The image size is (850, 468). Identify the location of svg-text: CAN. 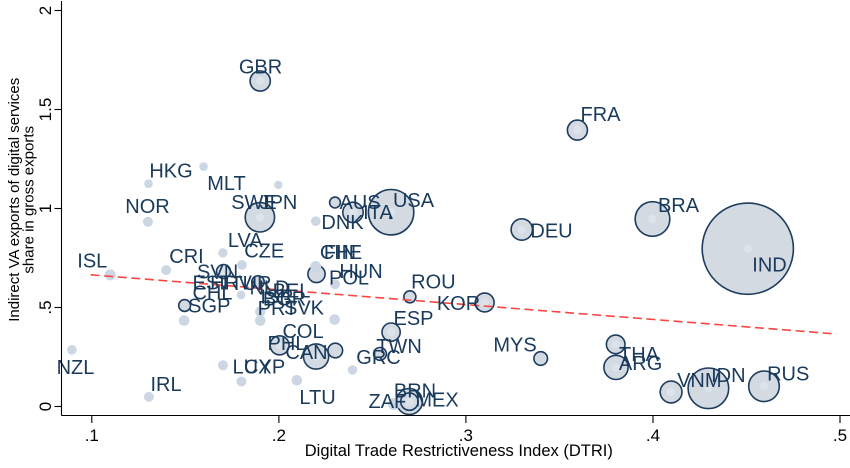
(306, 353).